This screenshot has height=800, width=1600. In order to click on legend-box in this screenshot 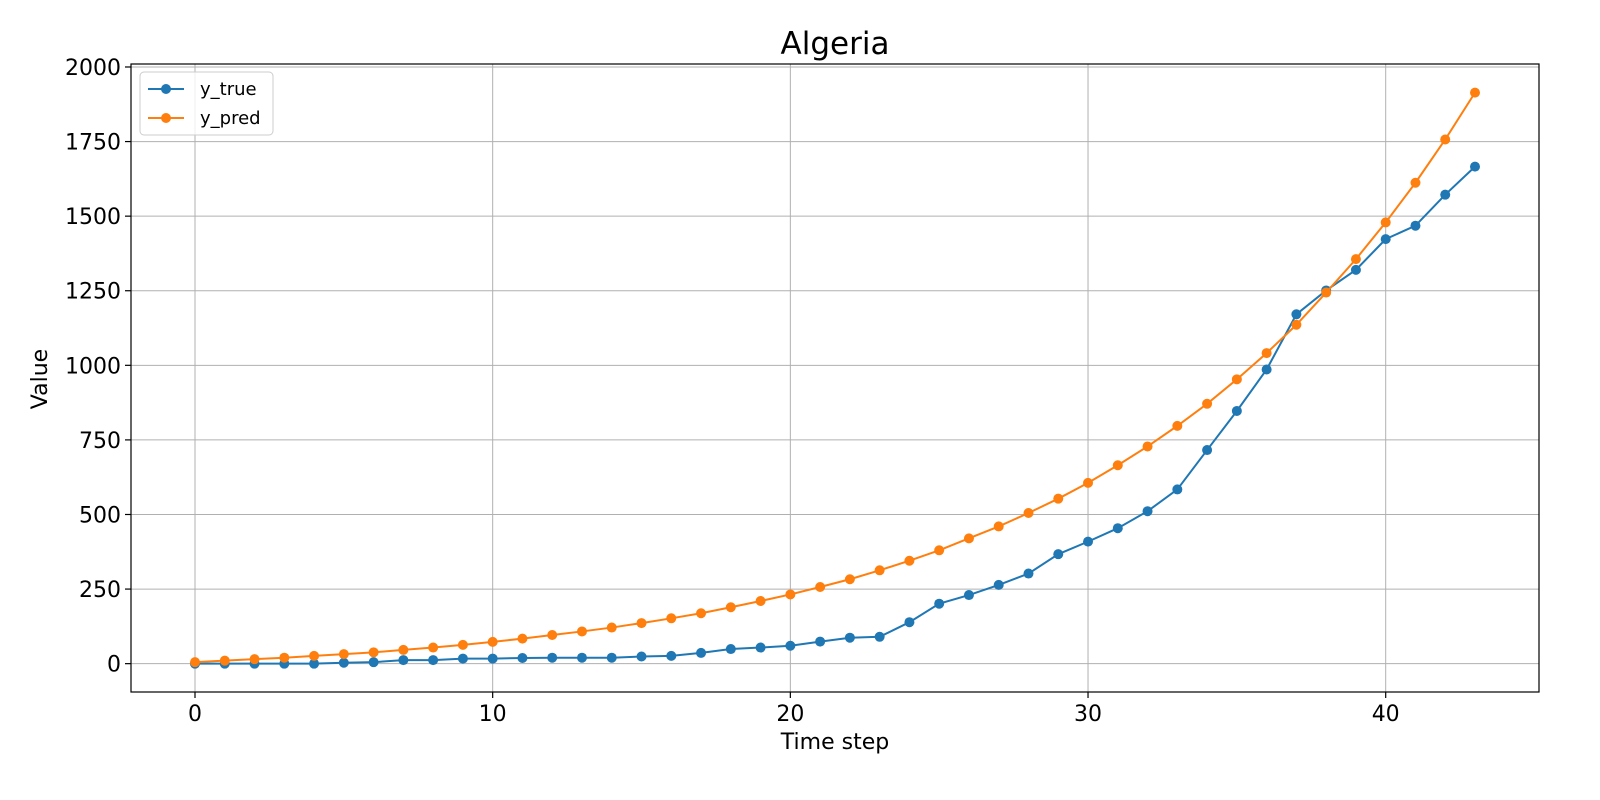, I will do `click(206, 103)`.